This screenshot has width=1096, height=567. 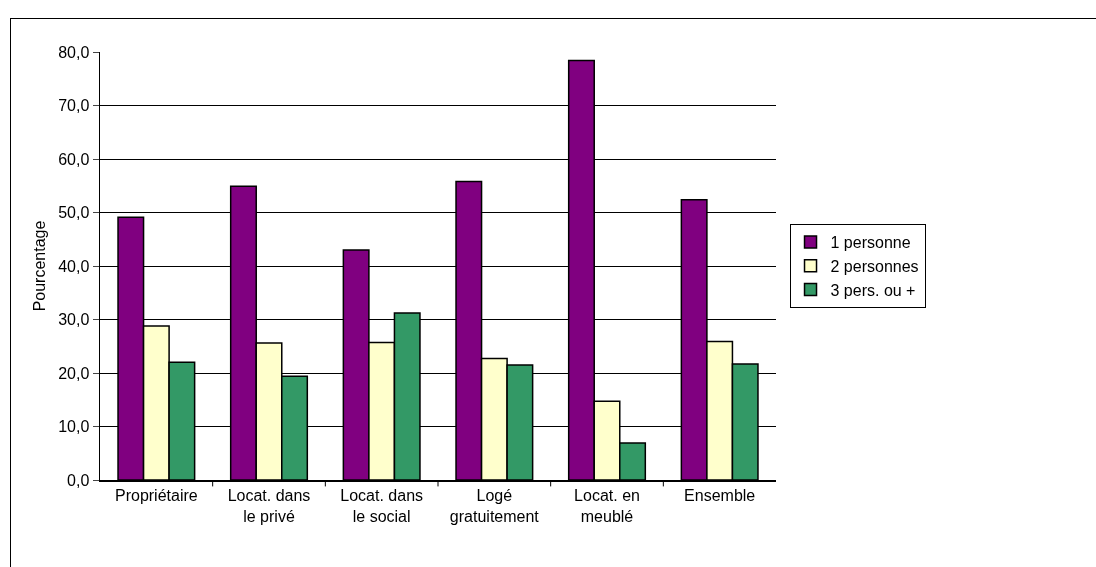 I want to click on y-tick-label: 60,0, so click(x=74, y=159).